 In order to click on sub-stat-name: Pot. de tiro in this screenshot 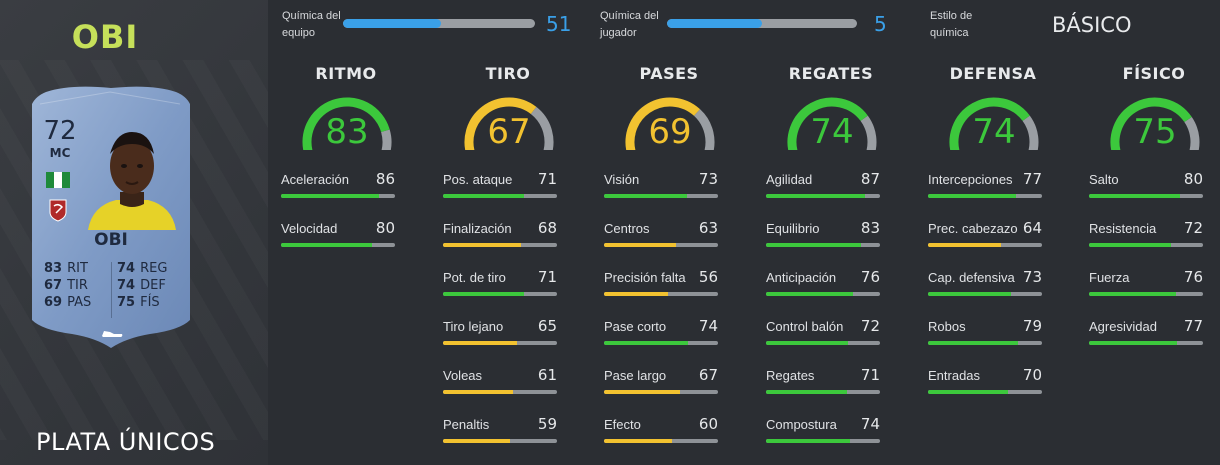, I will do `click(474, 277)`.